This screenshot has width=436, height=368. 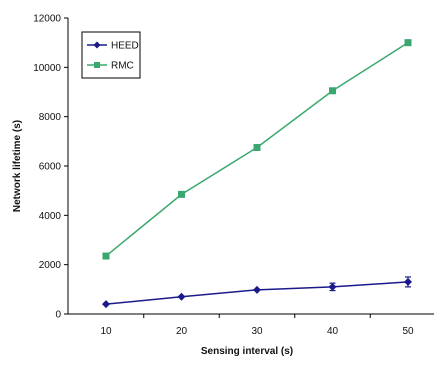 I want to click on legend-items: HEED RMC, so click(x=113, y=56).